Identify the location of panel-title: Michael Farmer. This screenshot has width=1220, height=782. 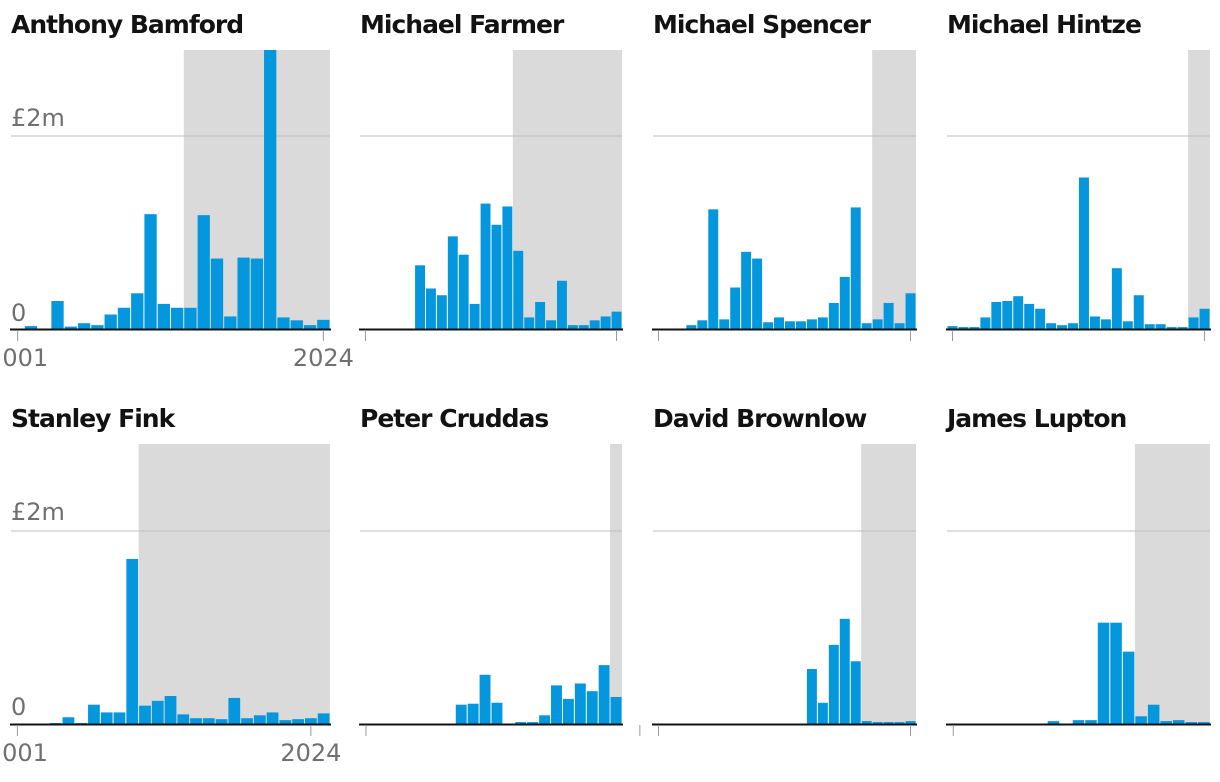
(462, 24).